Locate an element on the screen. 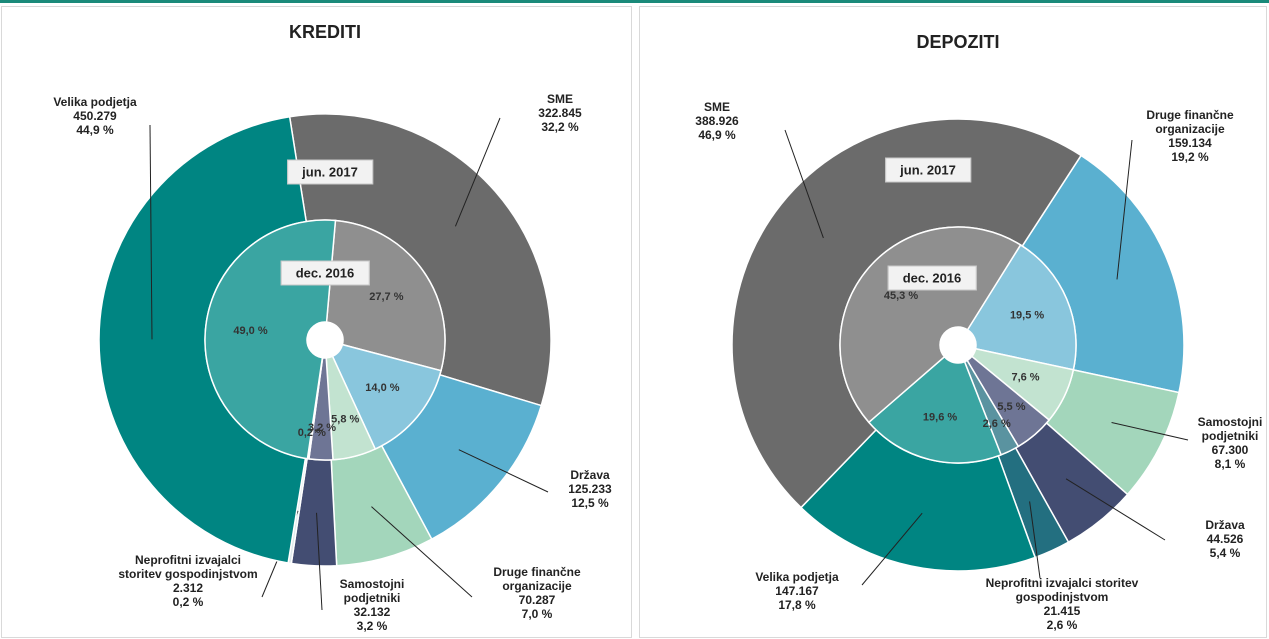 Image resolution: width=1269 pixels, height=639 pixels. percent-label: 8,1 % is located at coordinates (1230, 464).